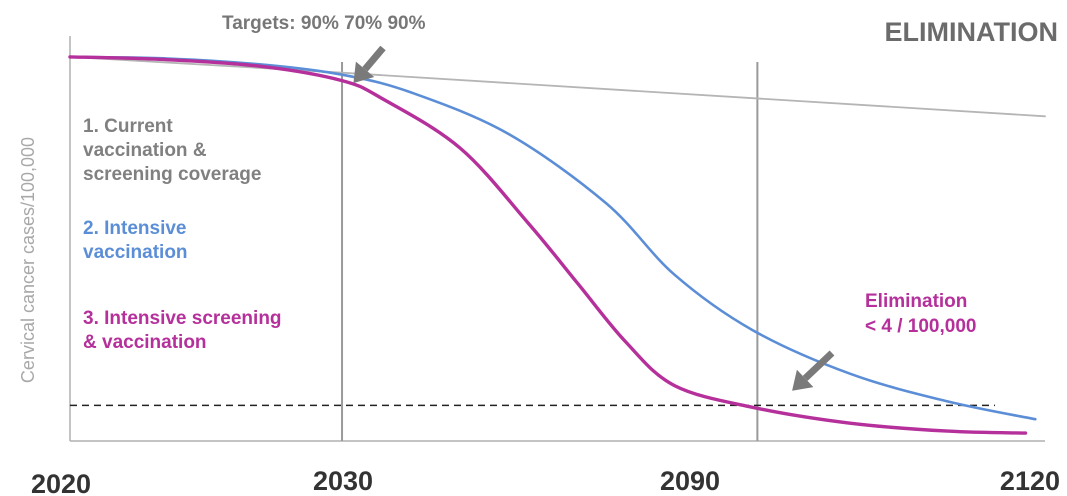 The height and width of the screenshot is (496, 1067). I want to click on target-arrow, so click(369, 64).